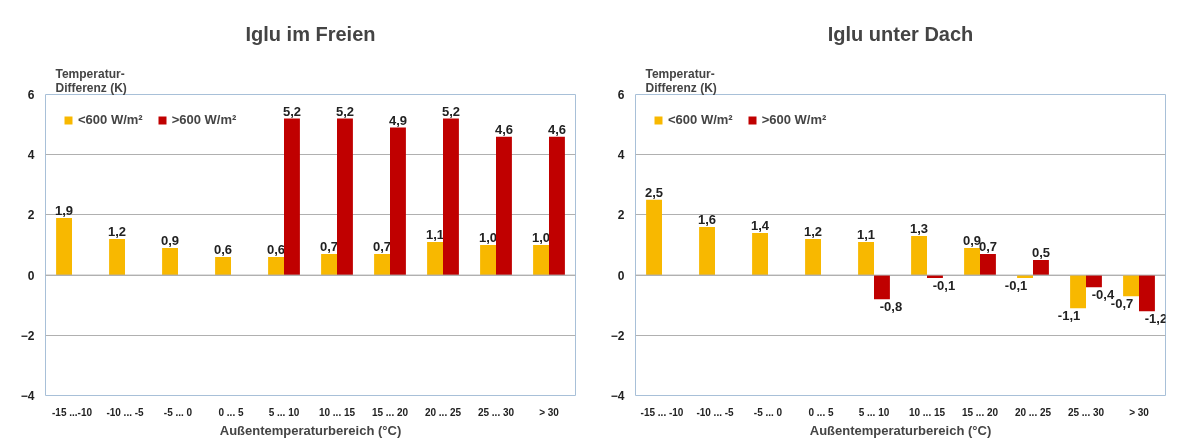 Image resolution: width=1189 pixels, height=444 pixels. What do you see at coordinates (891, 307) in the screenshot?
I see `data-label: -0,8` at bounding box center [891, 307].